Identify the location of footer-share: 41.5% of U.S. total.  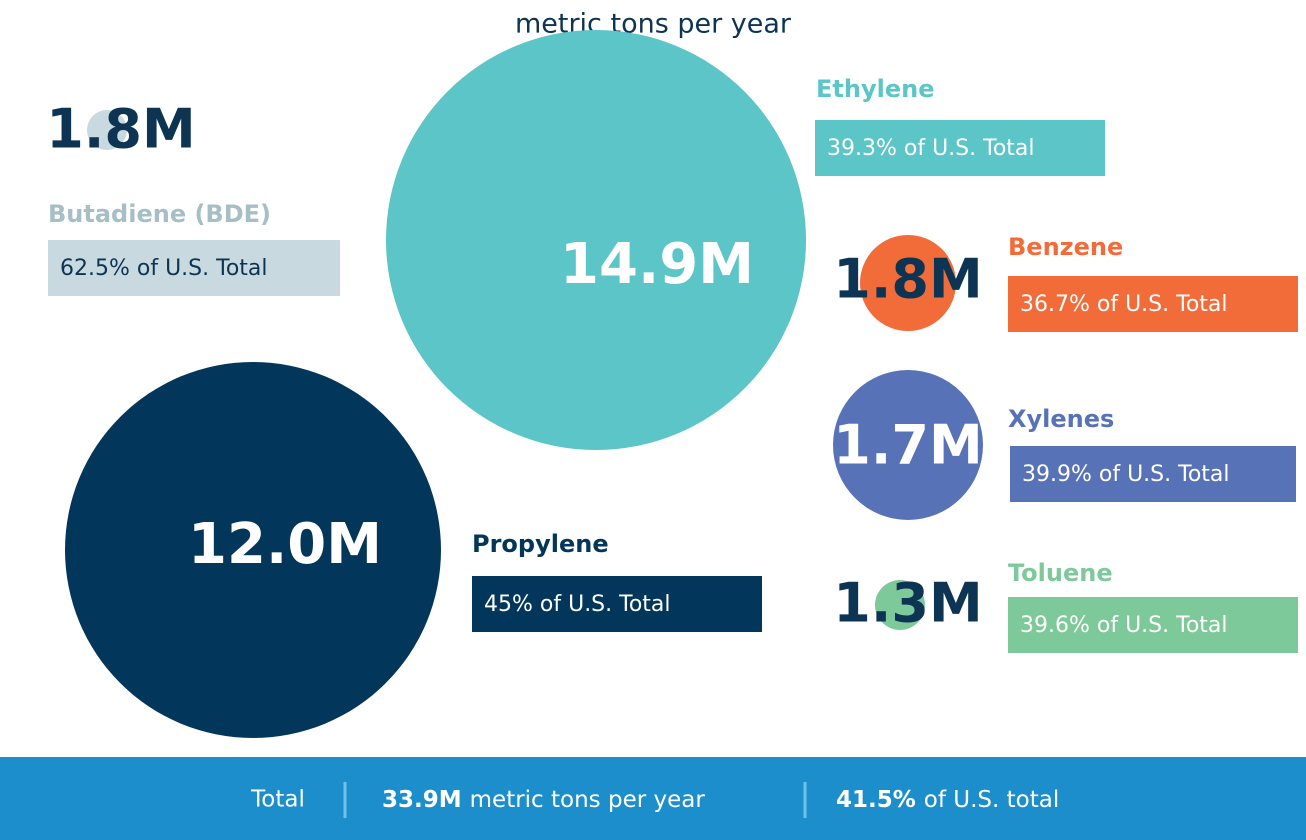
(947, 800).